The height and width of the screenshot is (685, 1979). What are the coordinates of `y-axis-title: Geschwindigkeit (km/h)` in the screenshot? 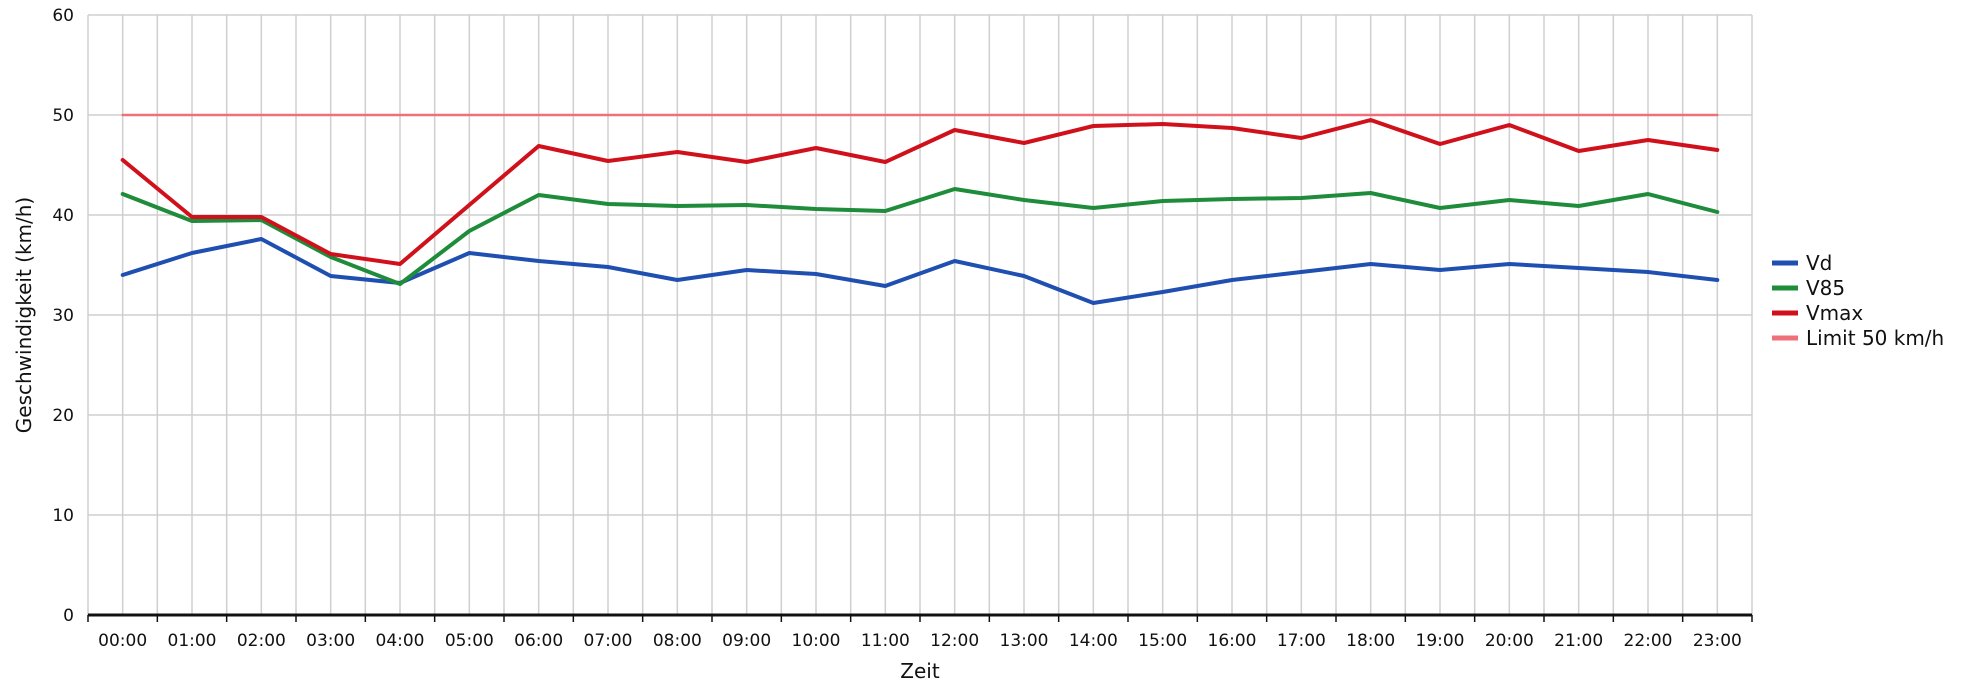 It's located at (24, 315).